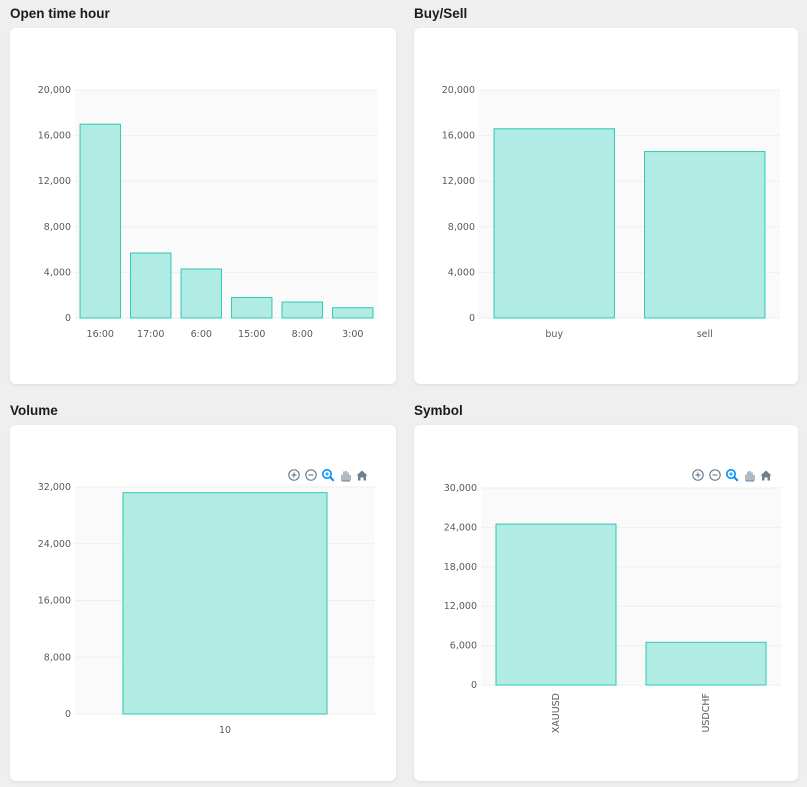 Image resolution: width=807 pixels, height=787 pixels. I want to click on volume-chart: 0 8,000 16,000 24,000 32,000 10, so click(206, 609).